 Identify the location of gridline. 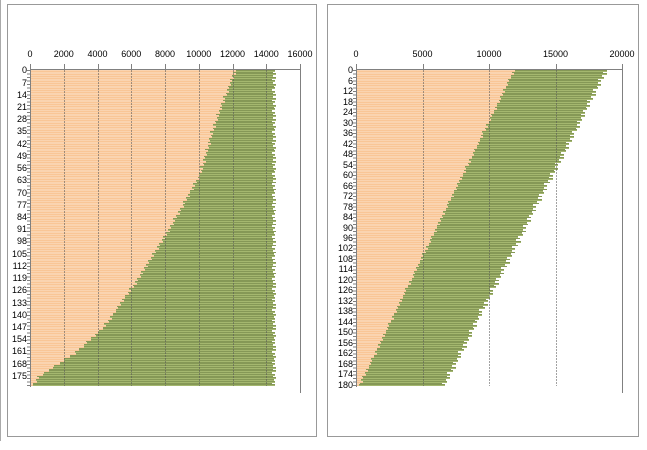
(233, 228).